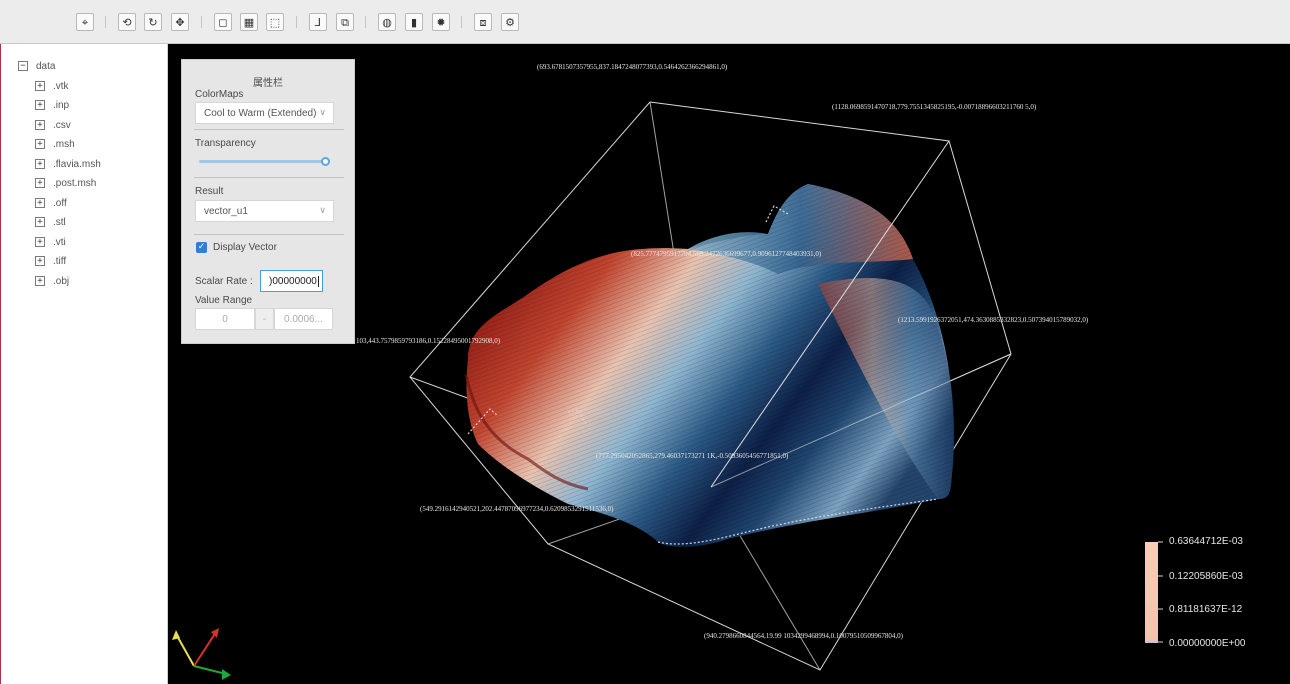 The height and width of the screenshot is (684, 1290). I want to click on text-cursor, so click(318, 281).